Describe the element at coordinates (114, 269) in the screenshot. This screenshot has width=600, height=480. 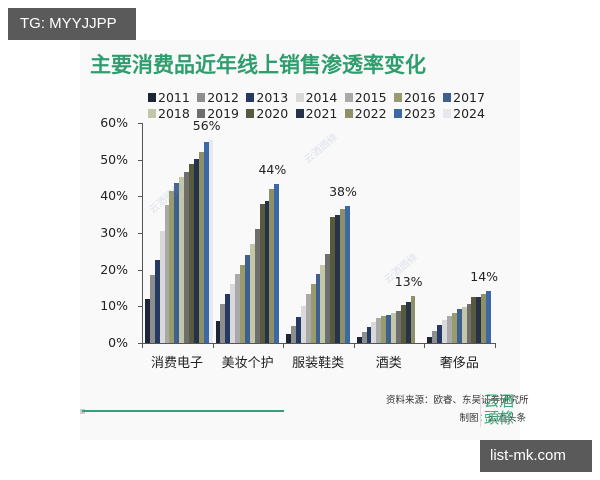
I see `y-tick-label: 20%` at that location.